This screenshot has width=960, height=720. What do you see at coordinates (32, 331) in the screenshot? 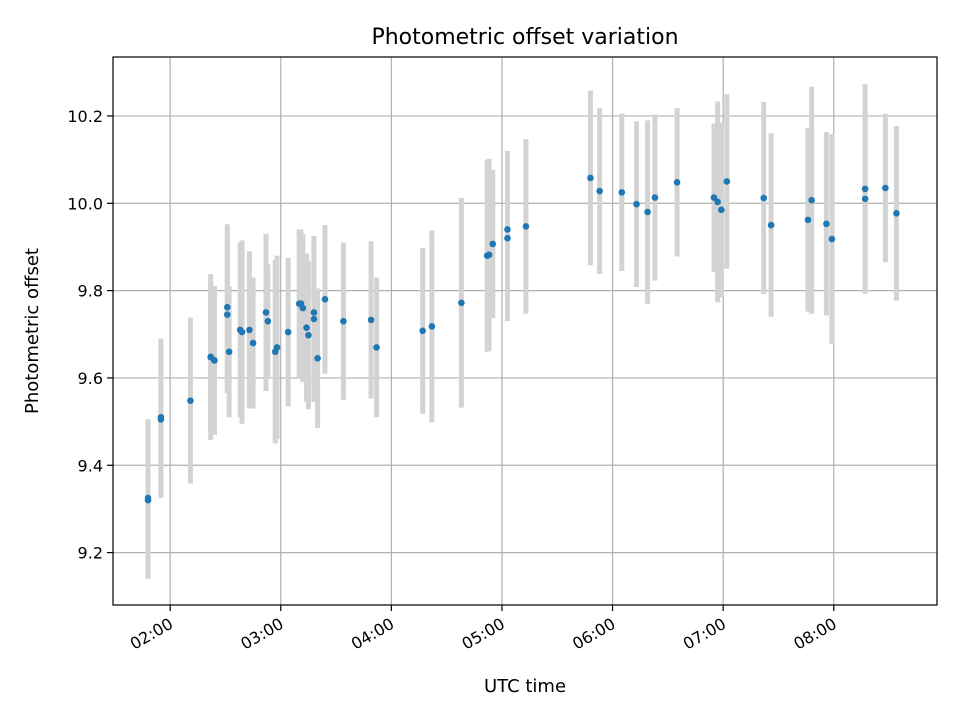
I see `y-axis-label: Photometric offset` at bounding box center [32, 331].